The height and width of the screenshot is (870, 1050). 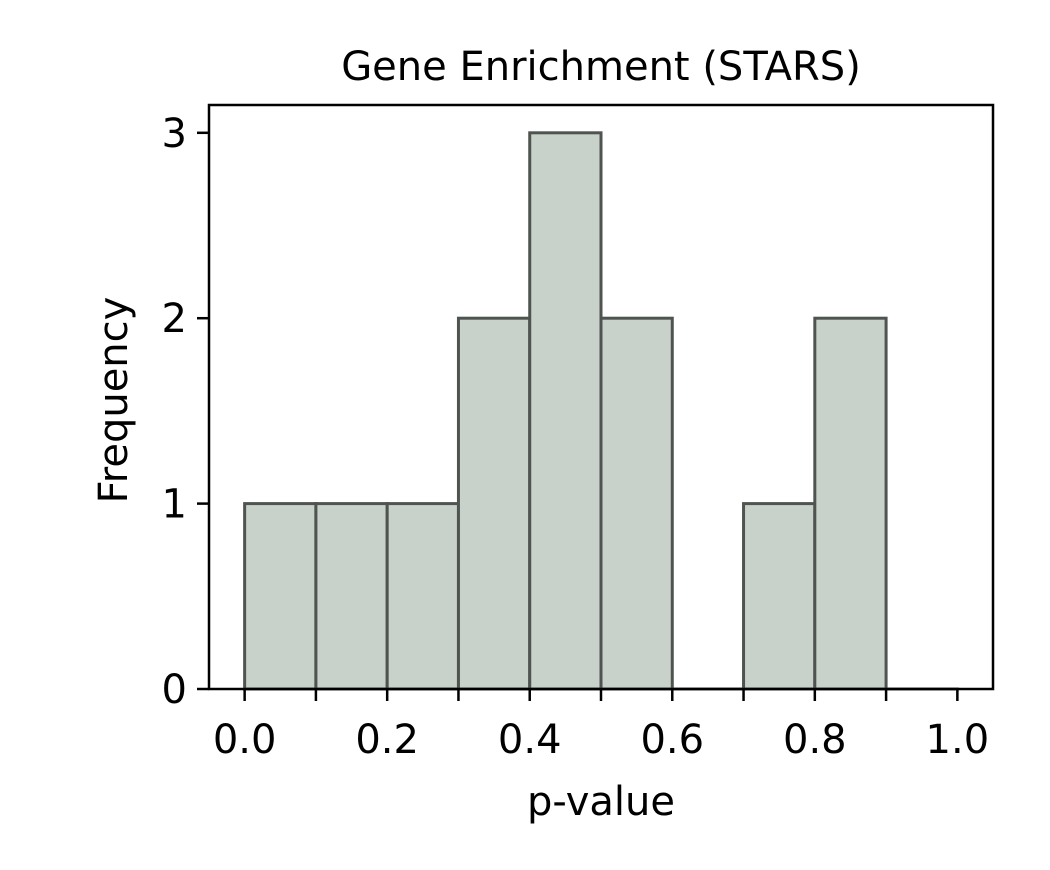 I want to click on x-tick-label: 1.0, so click(x=958, y=740).